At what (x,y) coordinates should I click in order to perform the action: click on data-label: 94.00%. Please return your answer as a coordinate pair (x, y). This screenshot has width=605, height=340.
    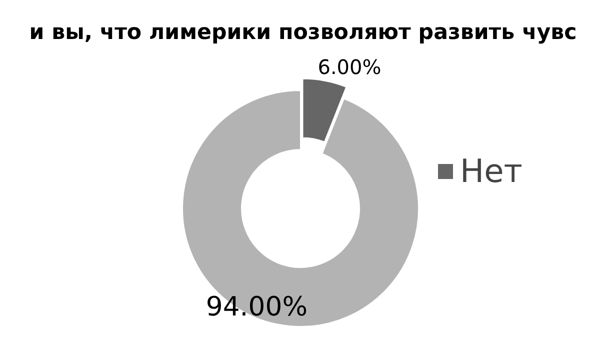
    Looking at the image, I should click on (257, 307).